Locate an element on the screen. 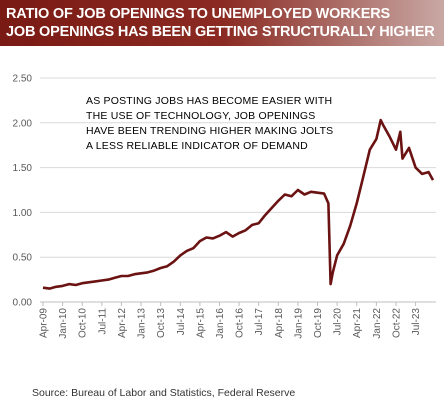 The image size is (444, 412). y-tick-label: 2.50 is located at coordinates (23, 79).